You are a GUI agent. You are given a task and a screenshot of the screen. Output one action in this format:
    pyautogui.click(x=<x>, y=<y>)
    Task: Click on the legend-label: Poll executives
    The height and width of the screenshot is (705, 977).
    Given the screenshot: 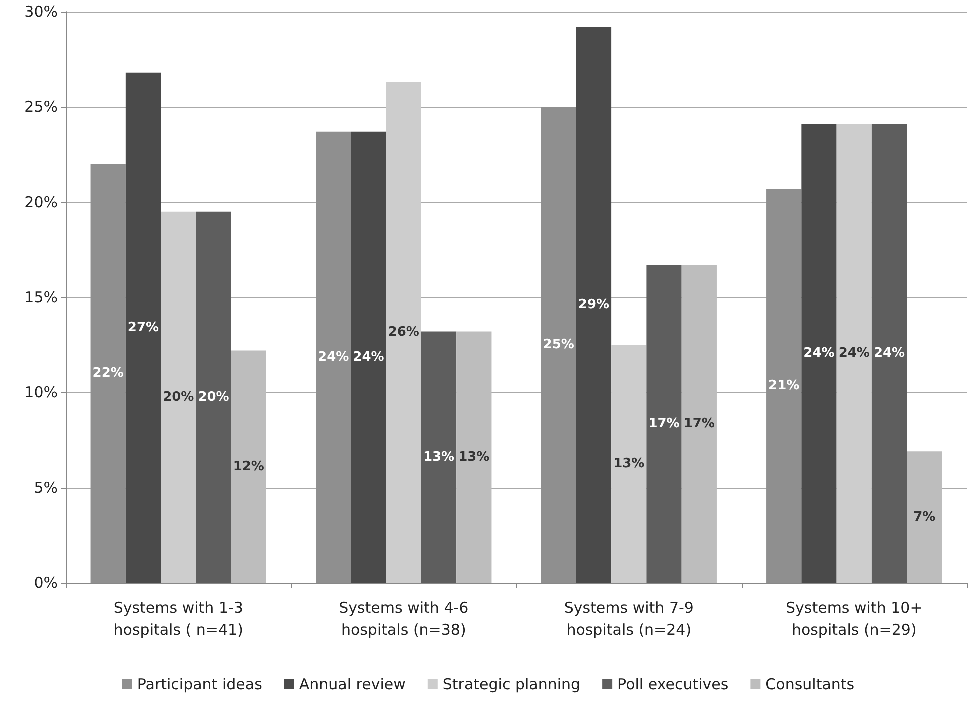 What is the action you would take?
    pyautogui.click(x=673, y=685)
    